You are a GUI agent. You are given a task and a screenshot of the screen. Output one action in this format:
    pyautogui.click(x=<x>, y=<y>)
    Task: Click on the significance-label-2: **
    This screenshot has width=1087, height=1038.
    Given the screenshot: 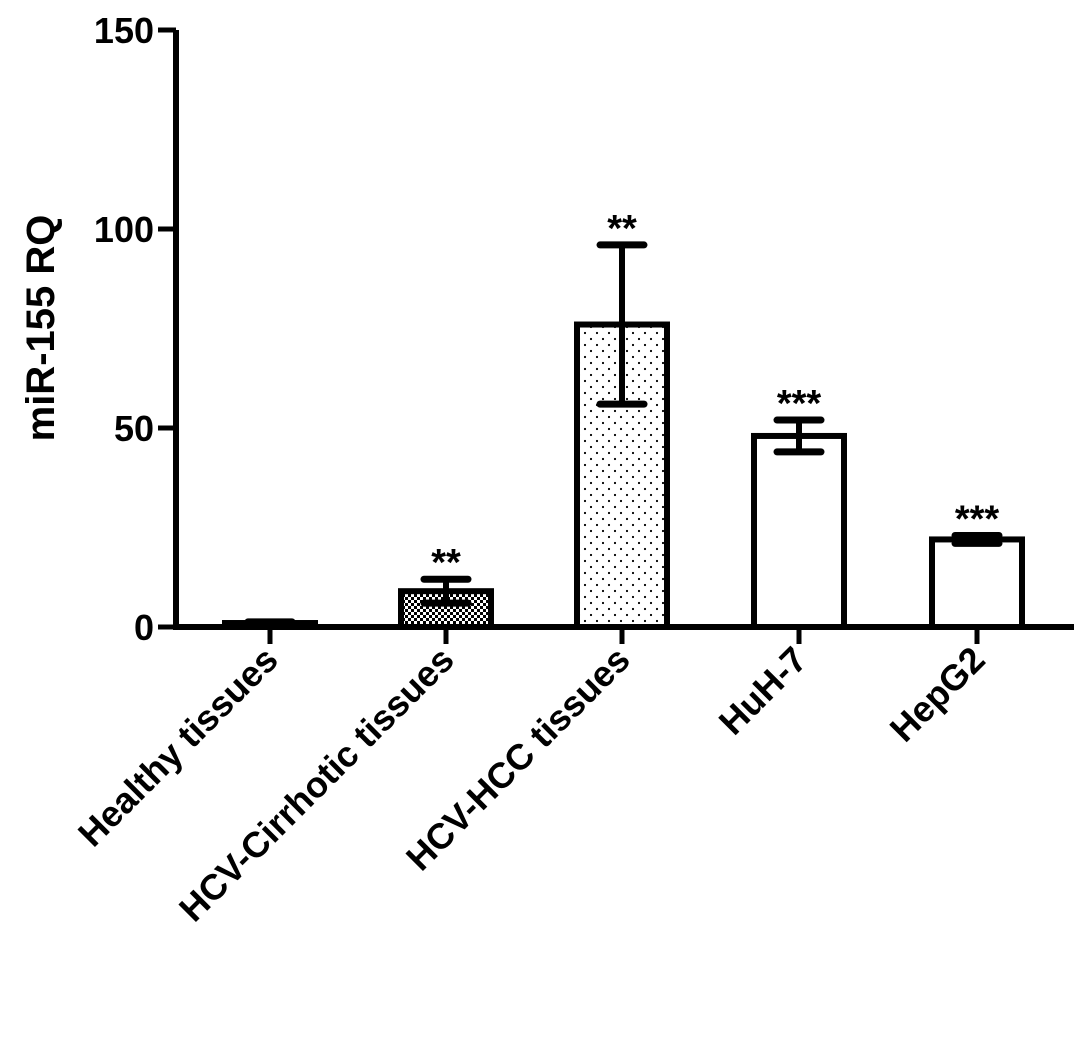 What is the action you would take?
    pyautogui.click(x=446, y=563)
    